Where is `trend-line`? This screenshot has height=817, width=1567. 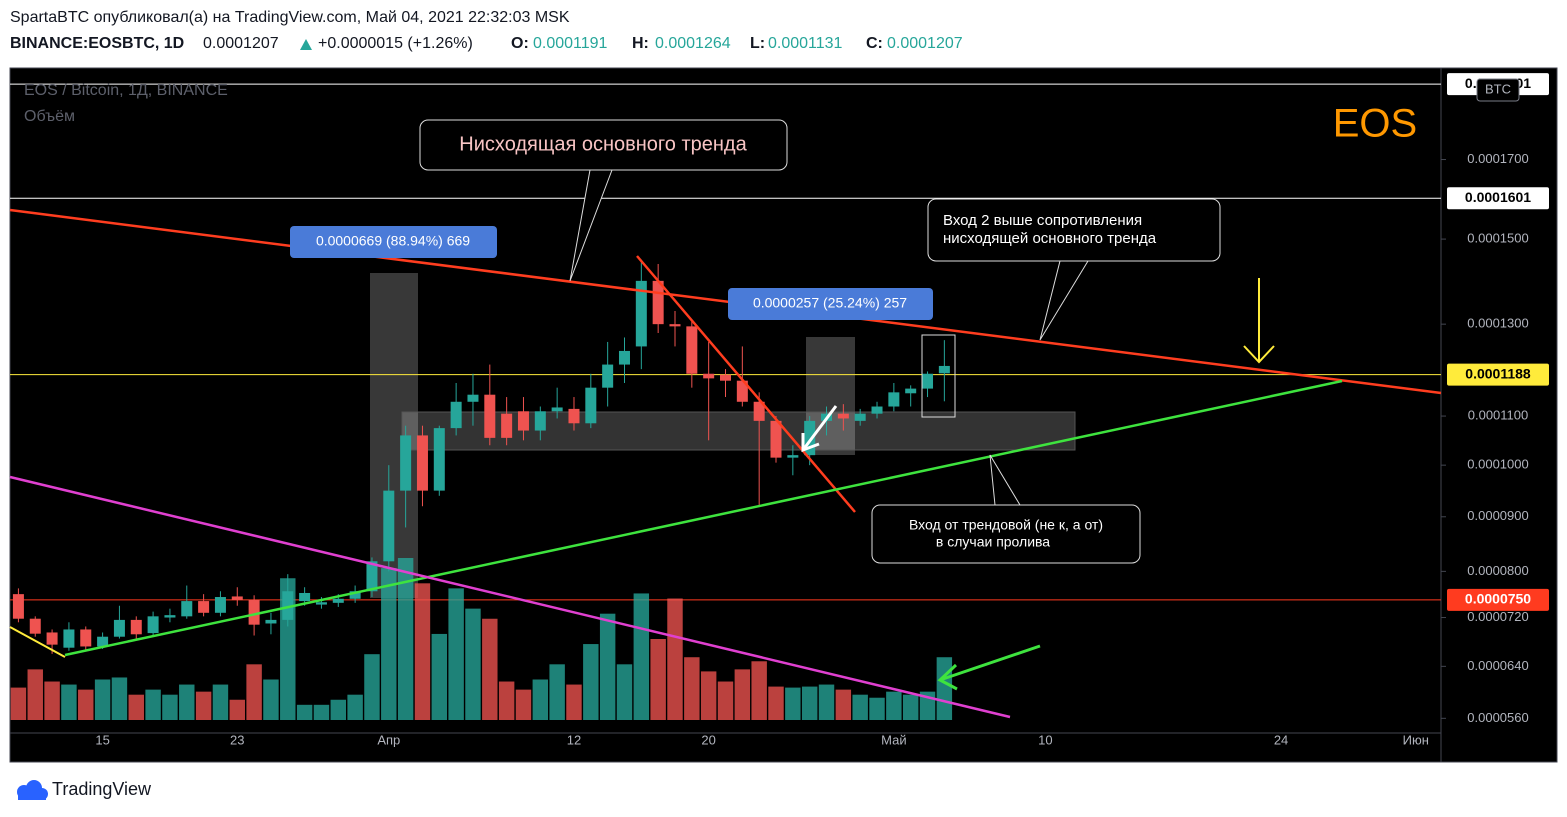 trend-line is located at coordinates (746, 384).